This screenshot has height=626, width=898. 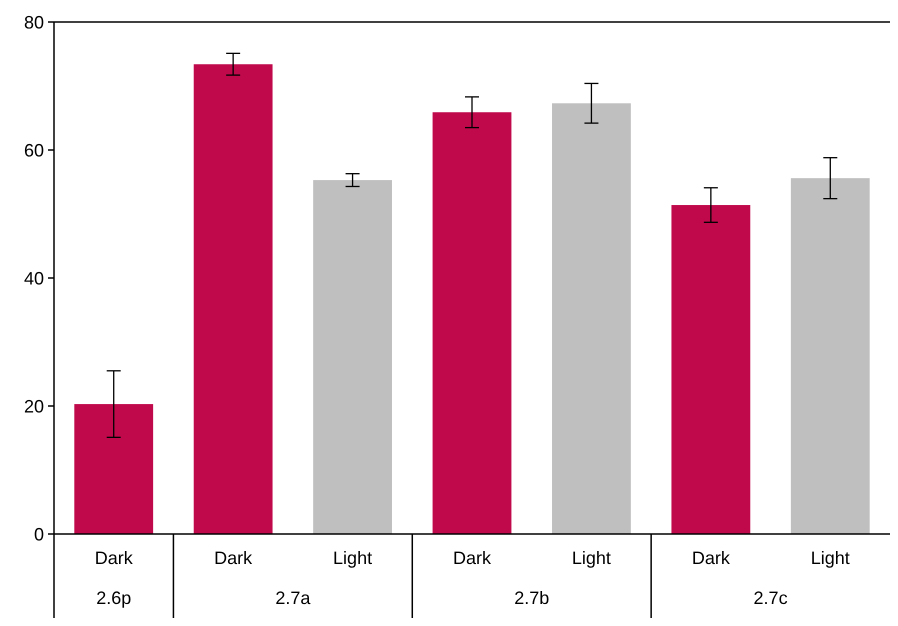 What do you see at coordinates (34, 278) in the screenshot?
I see `y-tick-label: 40` at bounding box center [34, 278].